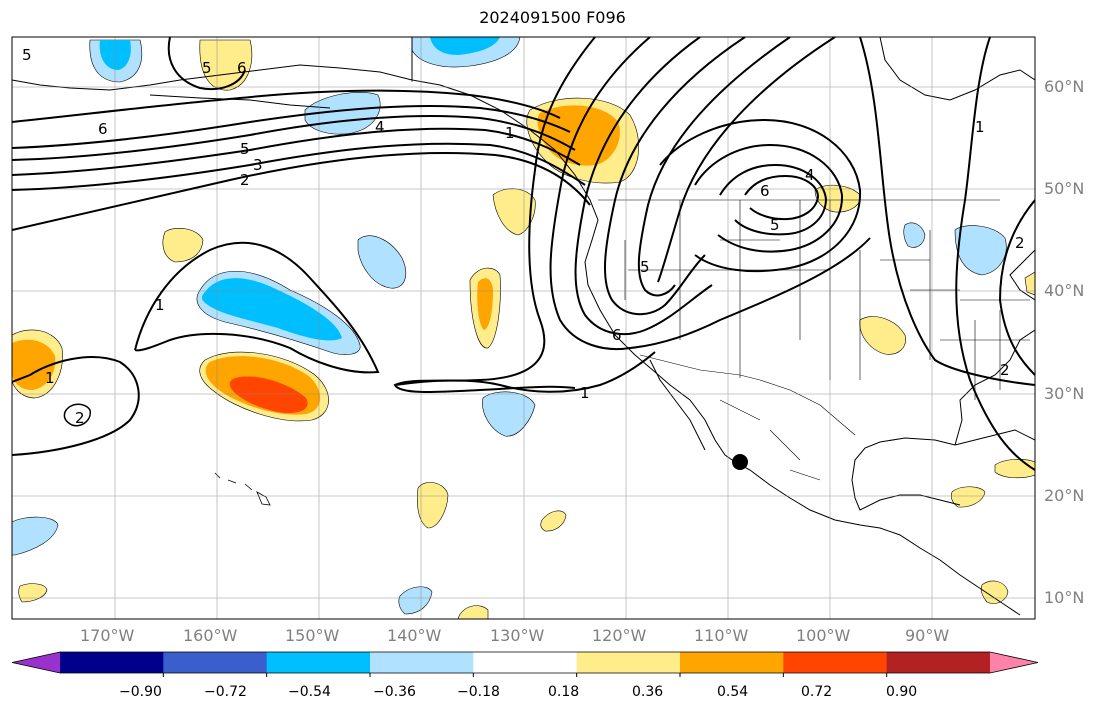  Describe the element at coordinates (985, 349) in the screenshot. I see `states-east` at that location.